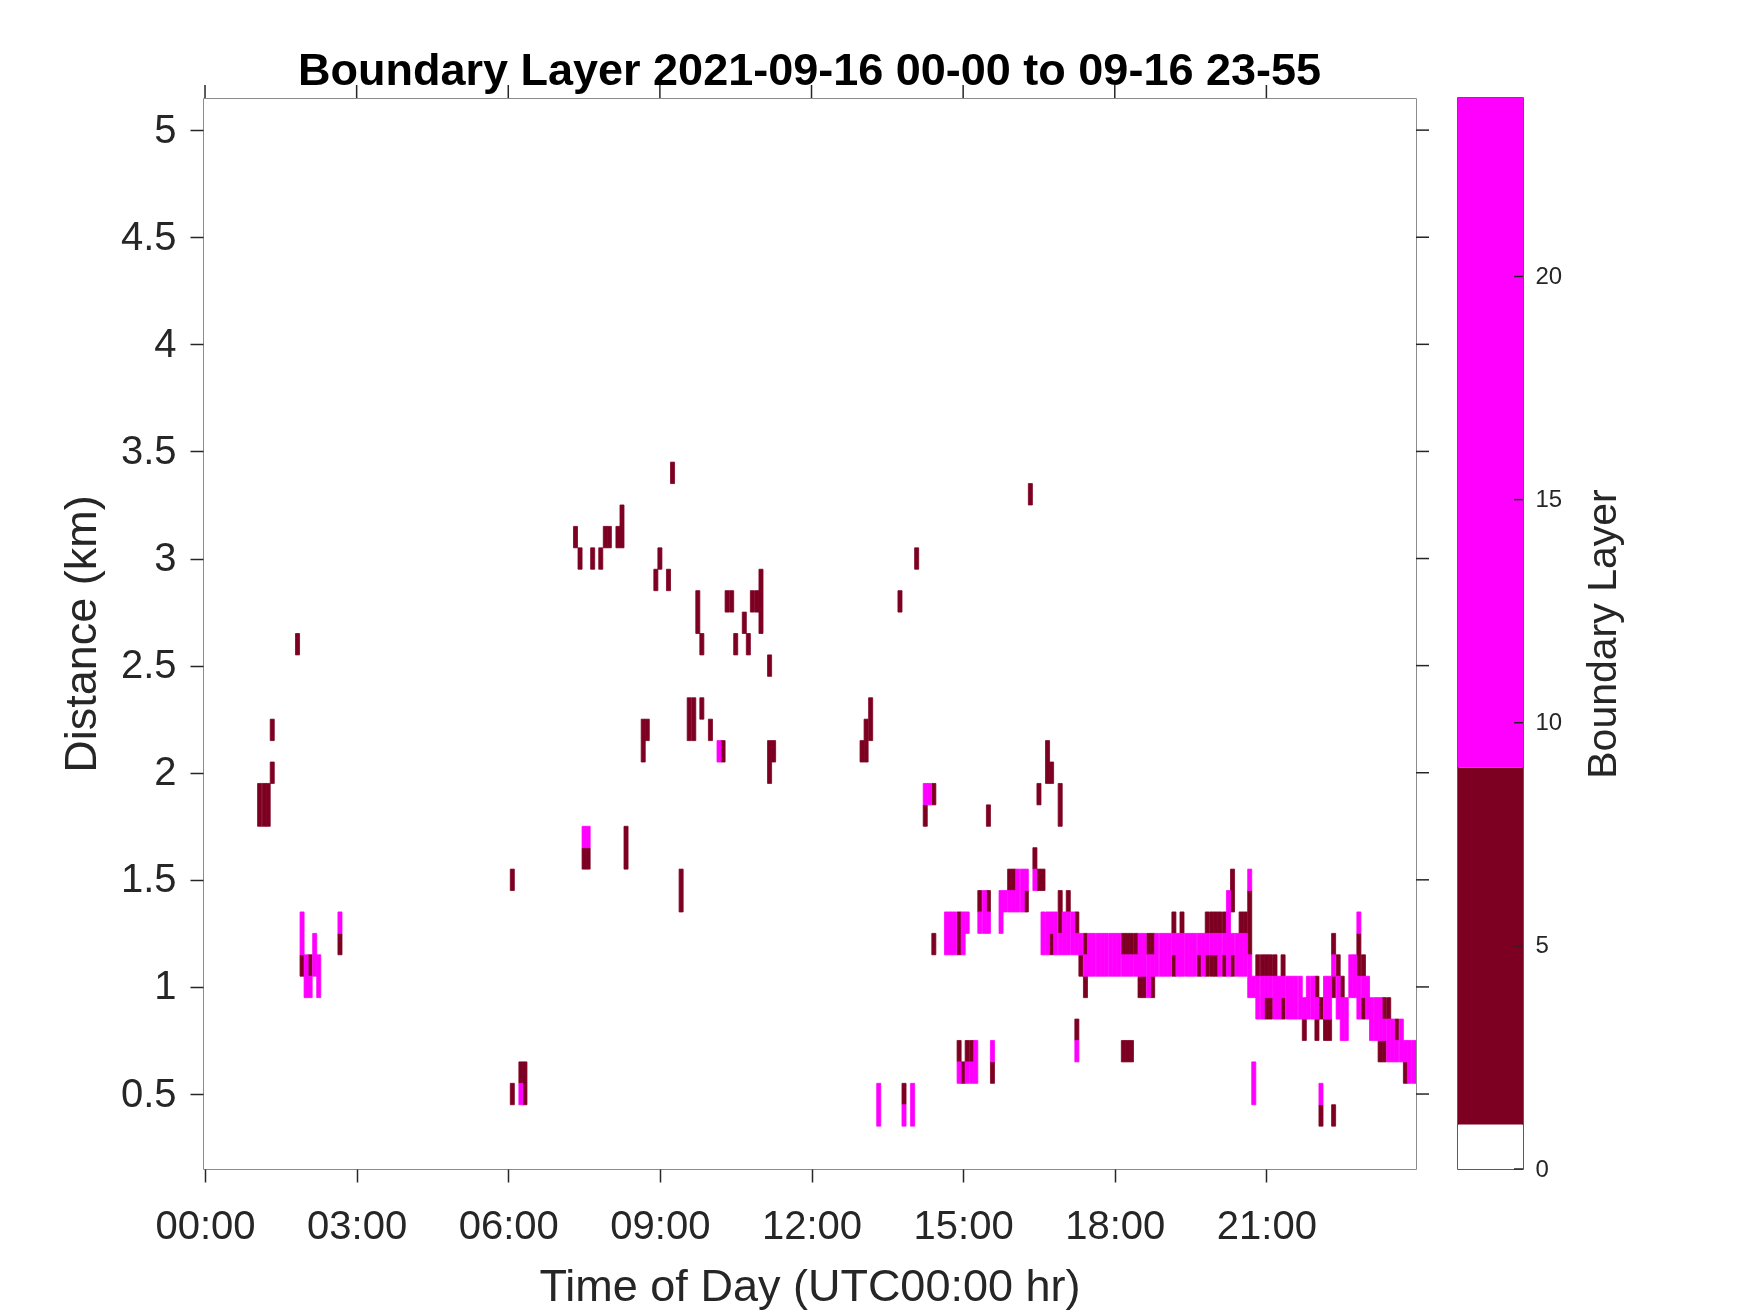 The image size is (1750, 1313). What do you see at coordinates (1602, 634) in the screenshot?
I see `y-axis-title: Boundary Layer` at bounding box center [1602, 634].